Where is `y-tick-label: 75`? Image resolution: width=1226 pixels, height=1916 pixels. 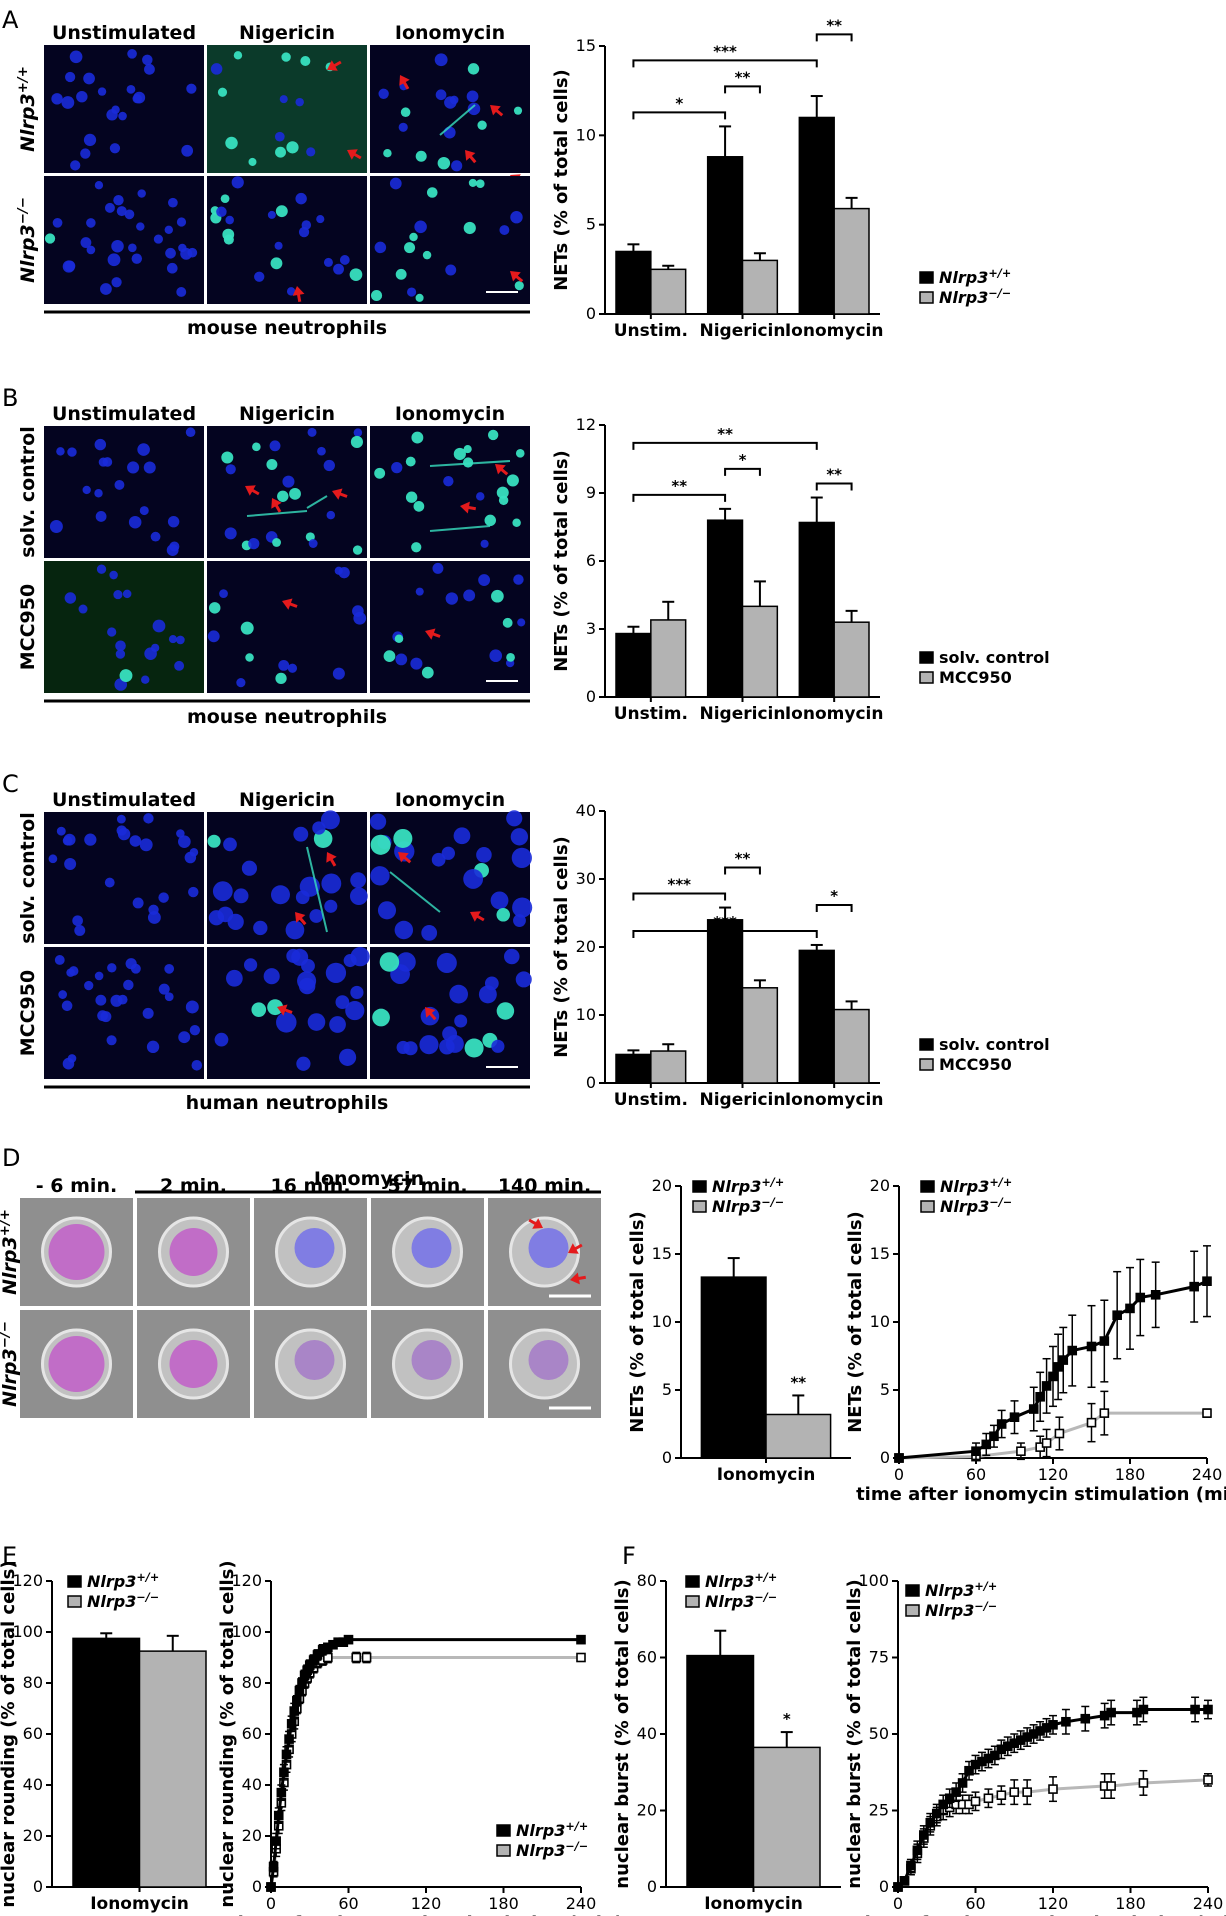 y-tick-label: 75 is located at coordinates (879, 1657).